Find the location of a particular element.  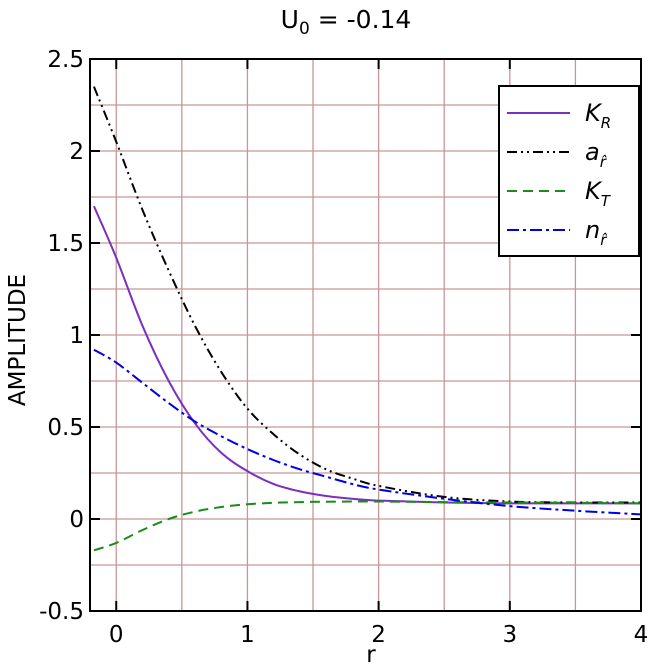

x-axis-label: r is located at coordinates (371, 654).